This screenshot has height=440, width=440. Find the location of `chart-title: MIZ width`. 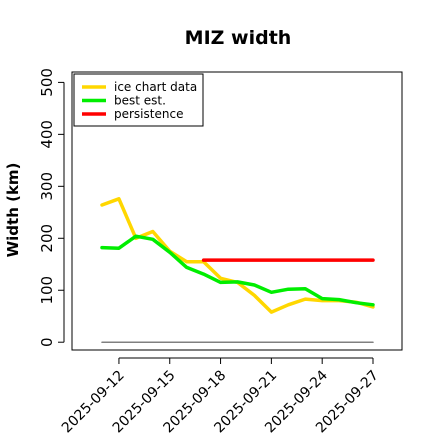

chart-title: MIZ width is located at coordinates (238, 38).